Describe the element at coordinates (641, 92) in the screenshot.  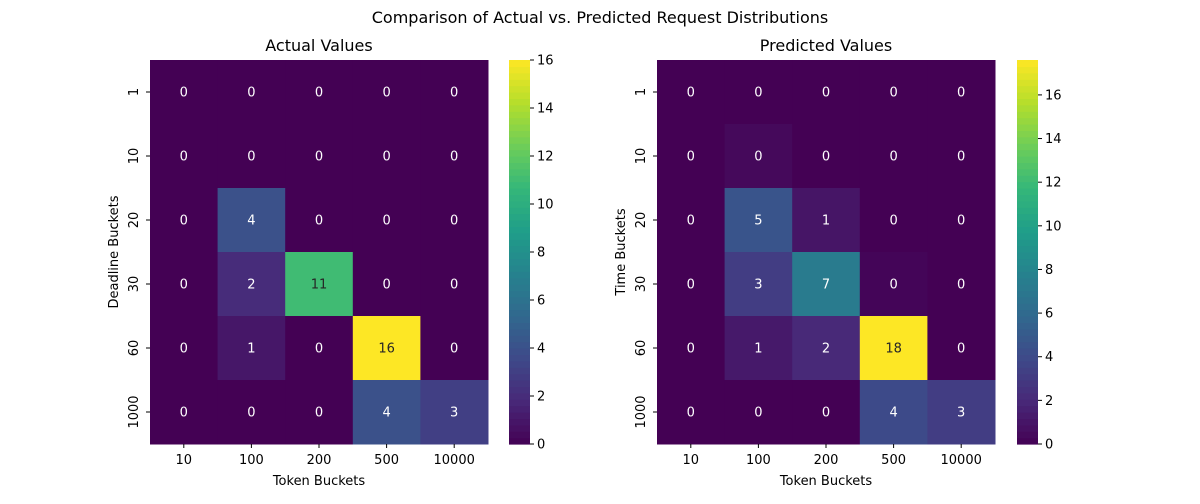
I see `y-tick-label: 1` at that location.